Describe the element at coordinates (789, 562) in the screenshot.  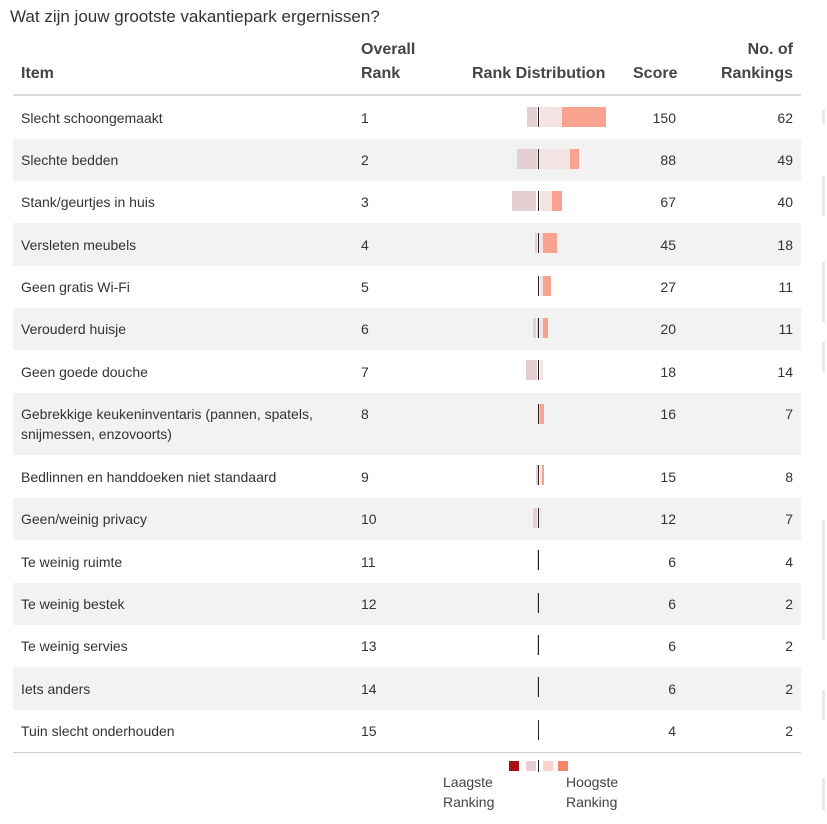
I see `rankings-count-value: 4` at that location.